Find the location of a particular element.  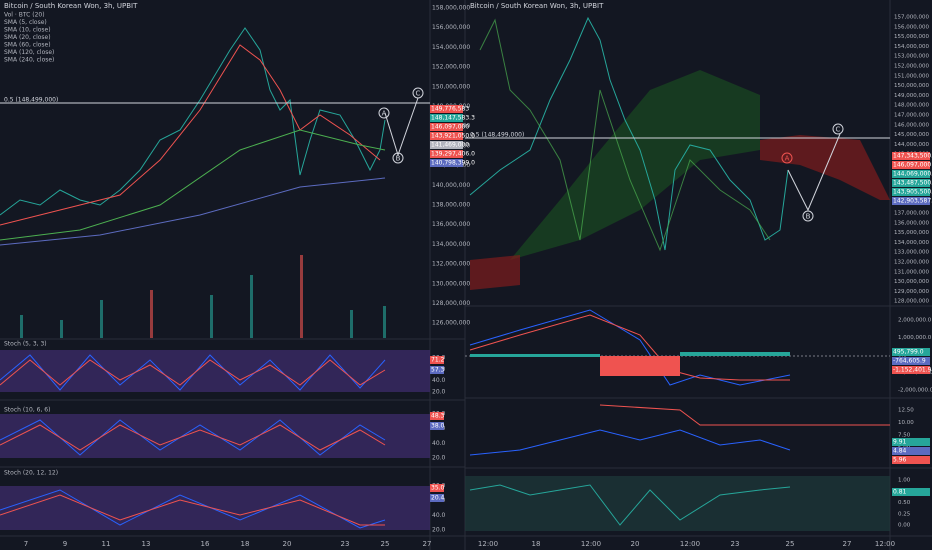

legend-item: SMA (10, close) is located at coordinates (27, 30).